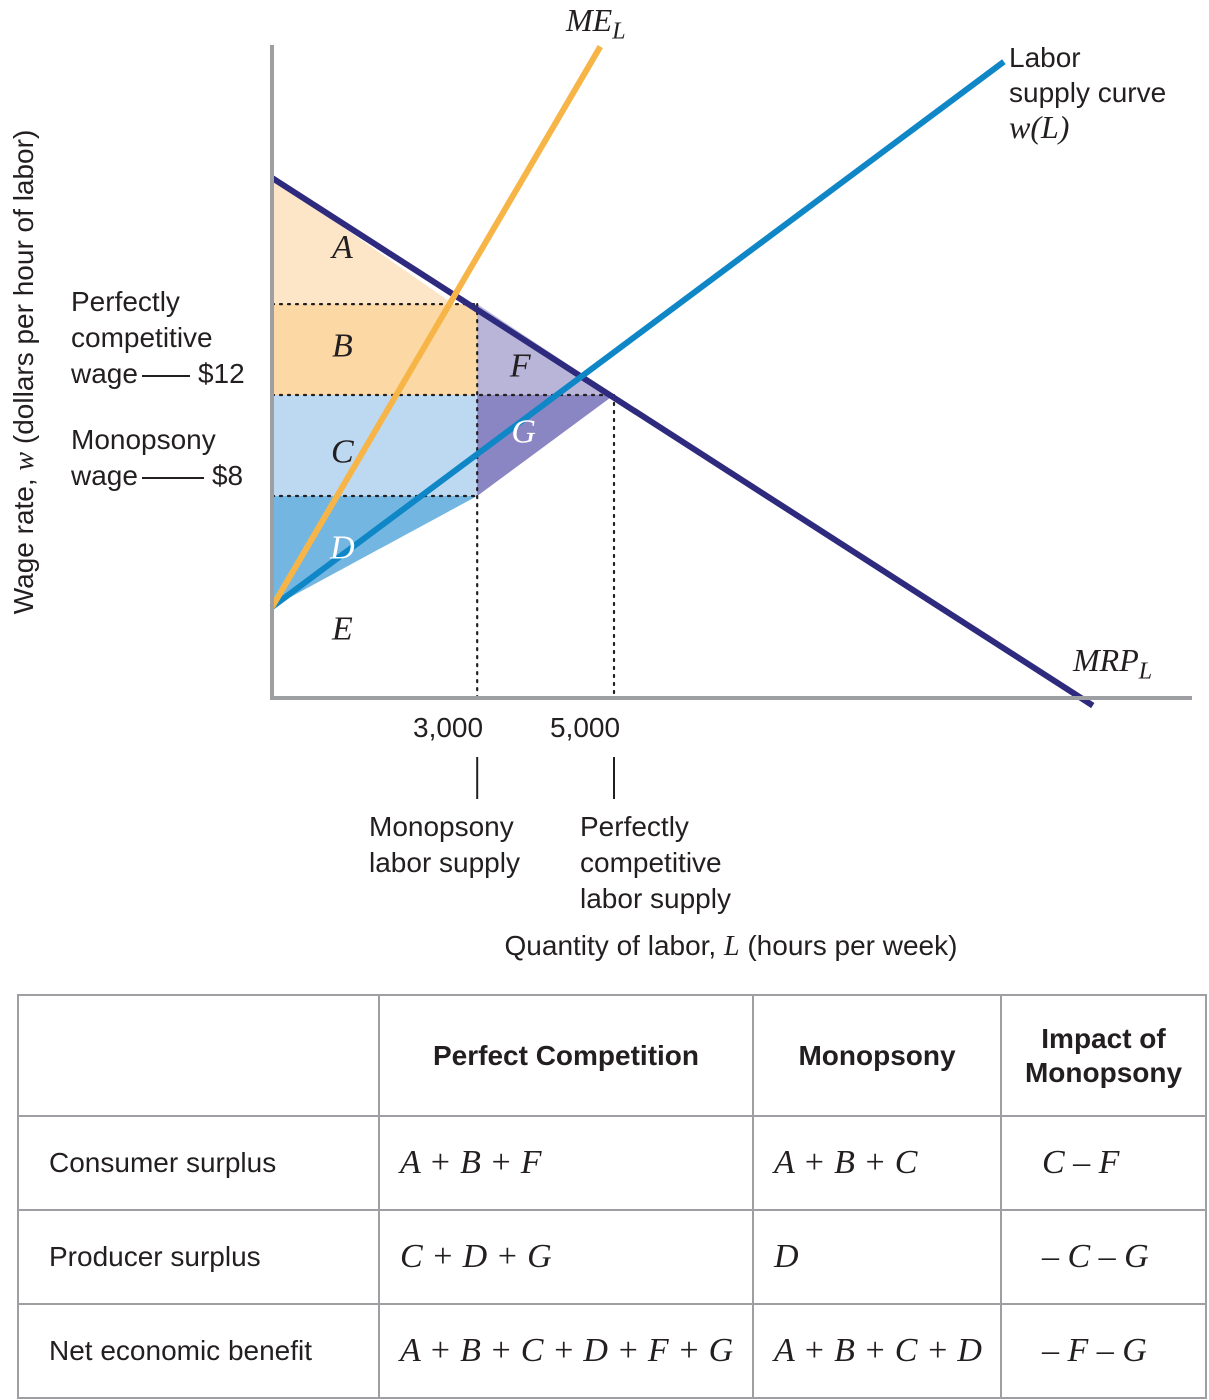  I want to click on region-label-D: D, so click(342, 548).